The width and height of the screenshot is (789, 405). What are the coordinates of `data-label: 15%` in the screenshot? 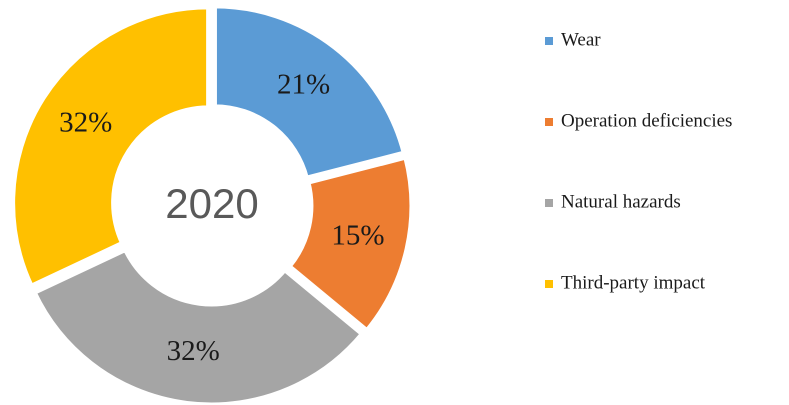 It's located at (357, 235).